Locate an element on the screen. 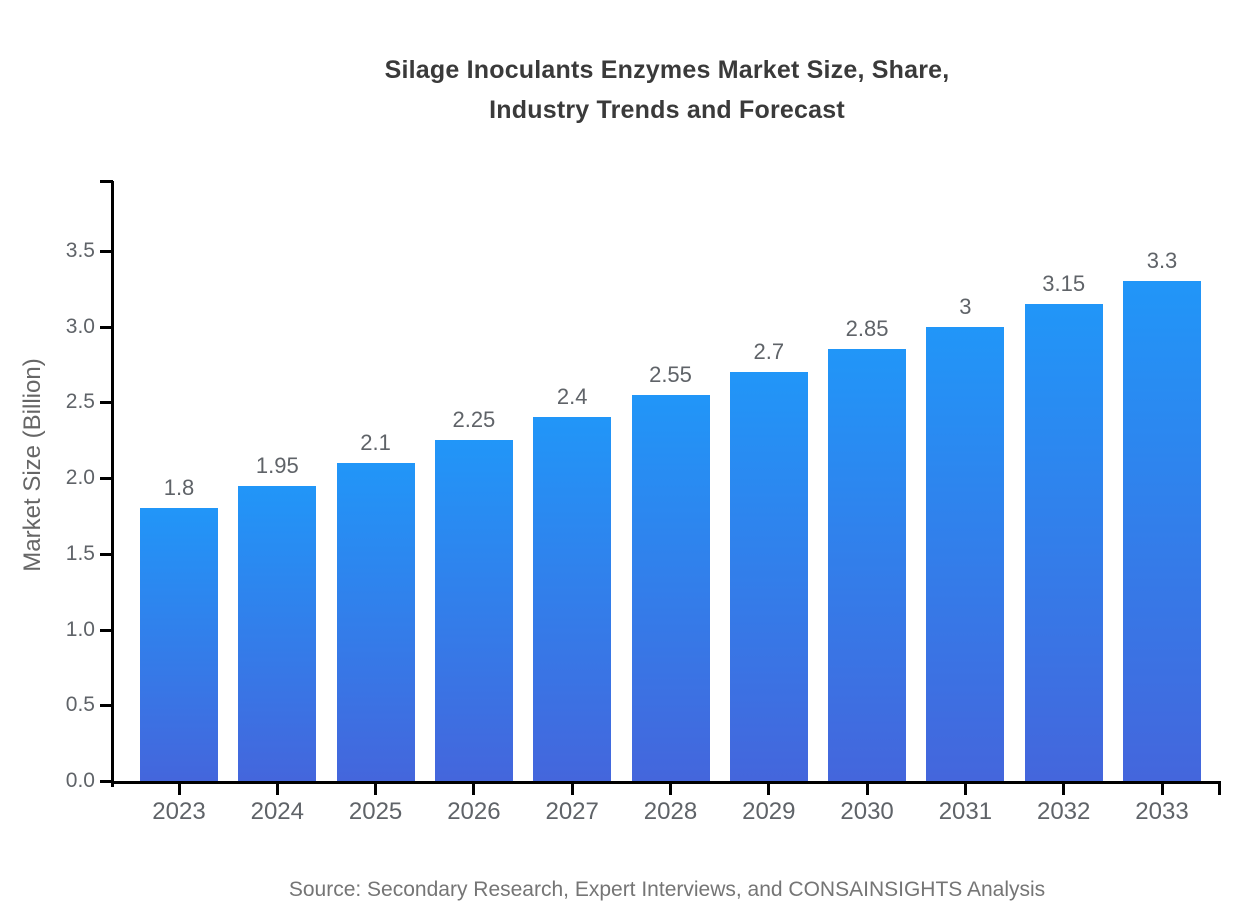  y-tick-label: 1.5 is located at coordinates (80, 553).